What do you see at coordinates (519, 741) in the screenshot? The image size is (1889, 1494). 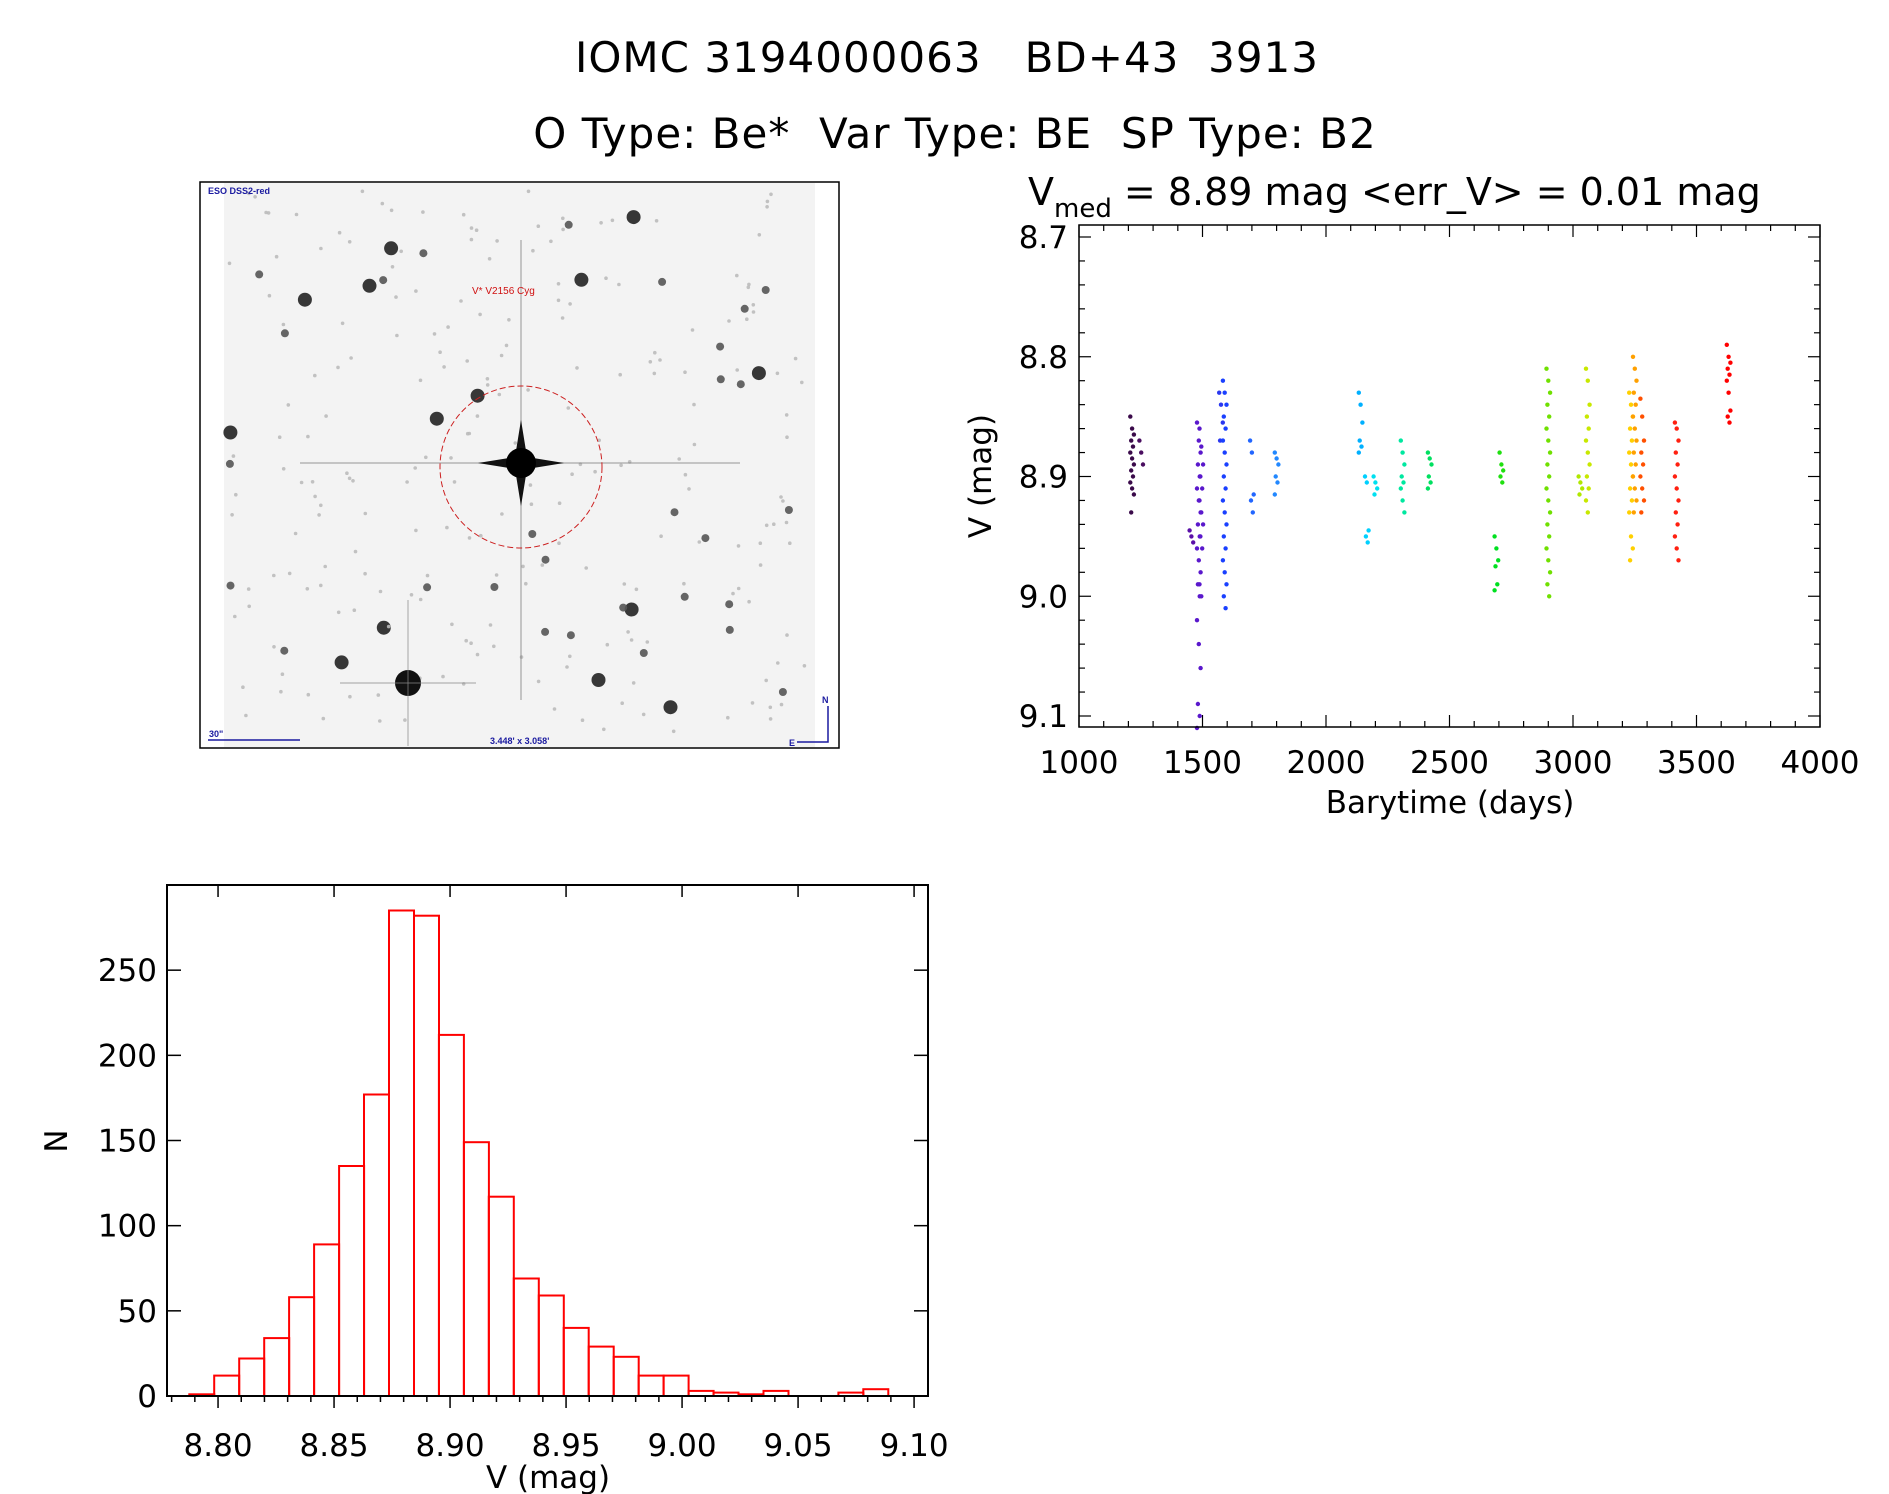 I see `fov-label: 3.448' x 3.058'` at bounding box center [519, 741].